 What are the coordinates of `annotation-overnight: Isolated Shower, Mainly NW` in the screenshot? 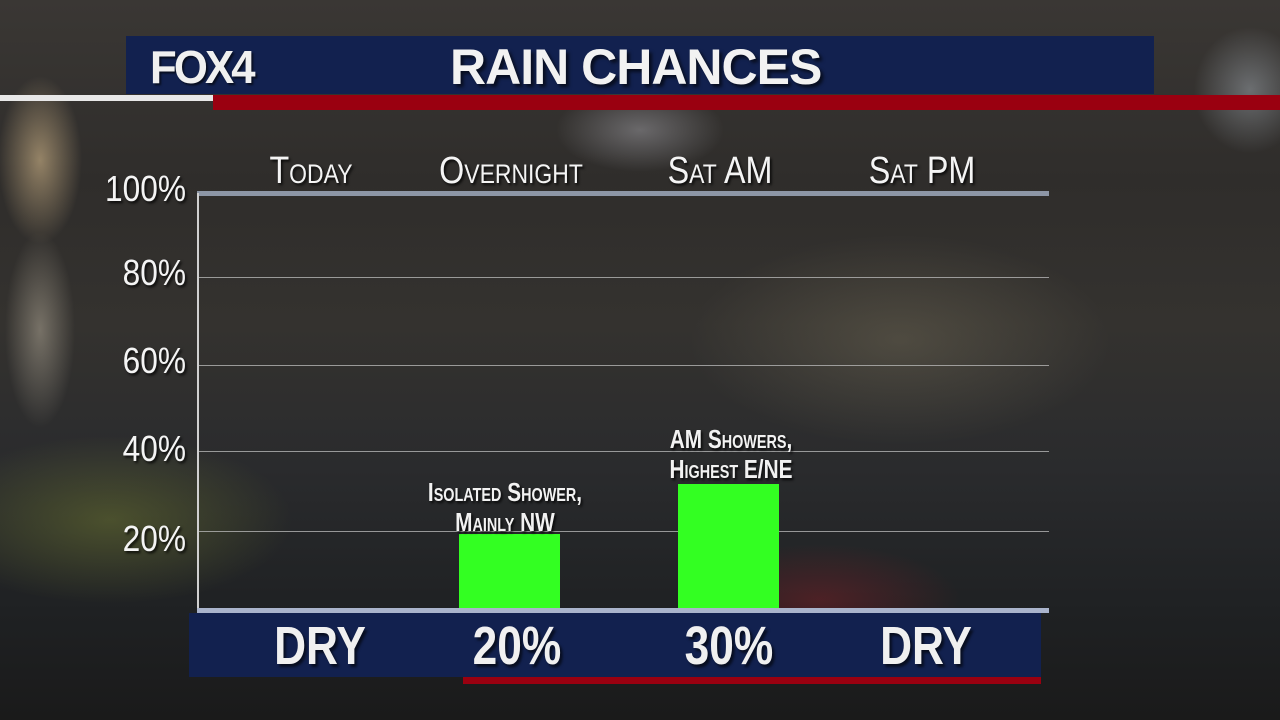 It's located at (505, 507).